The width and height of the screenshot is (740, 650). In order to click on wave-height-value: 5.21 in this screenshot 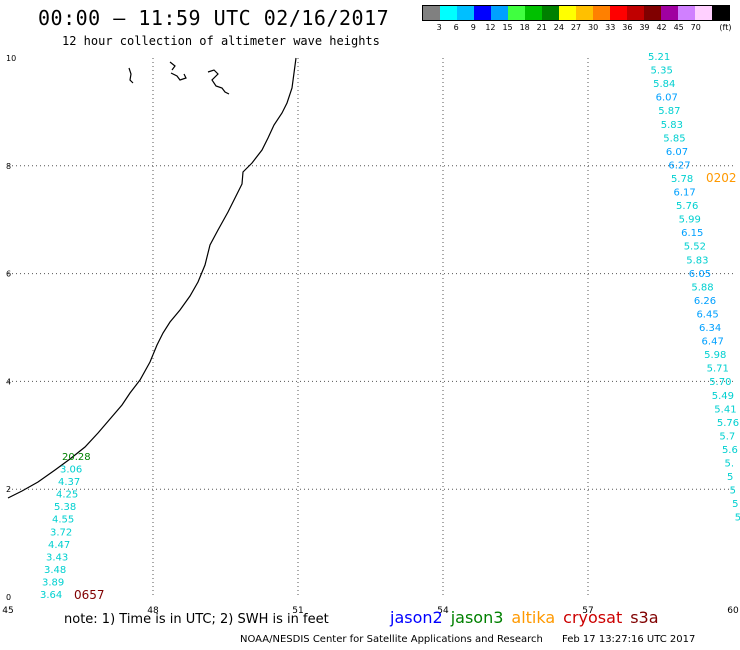, I will do `click(659, 57)`.